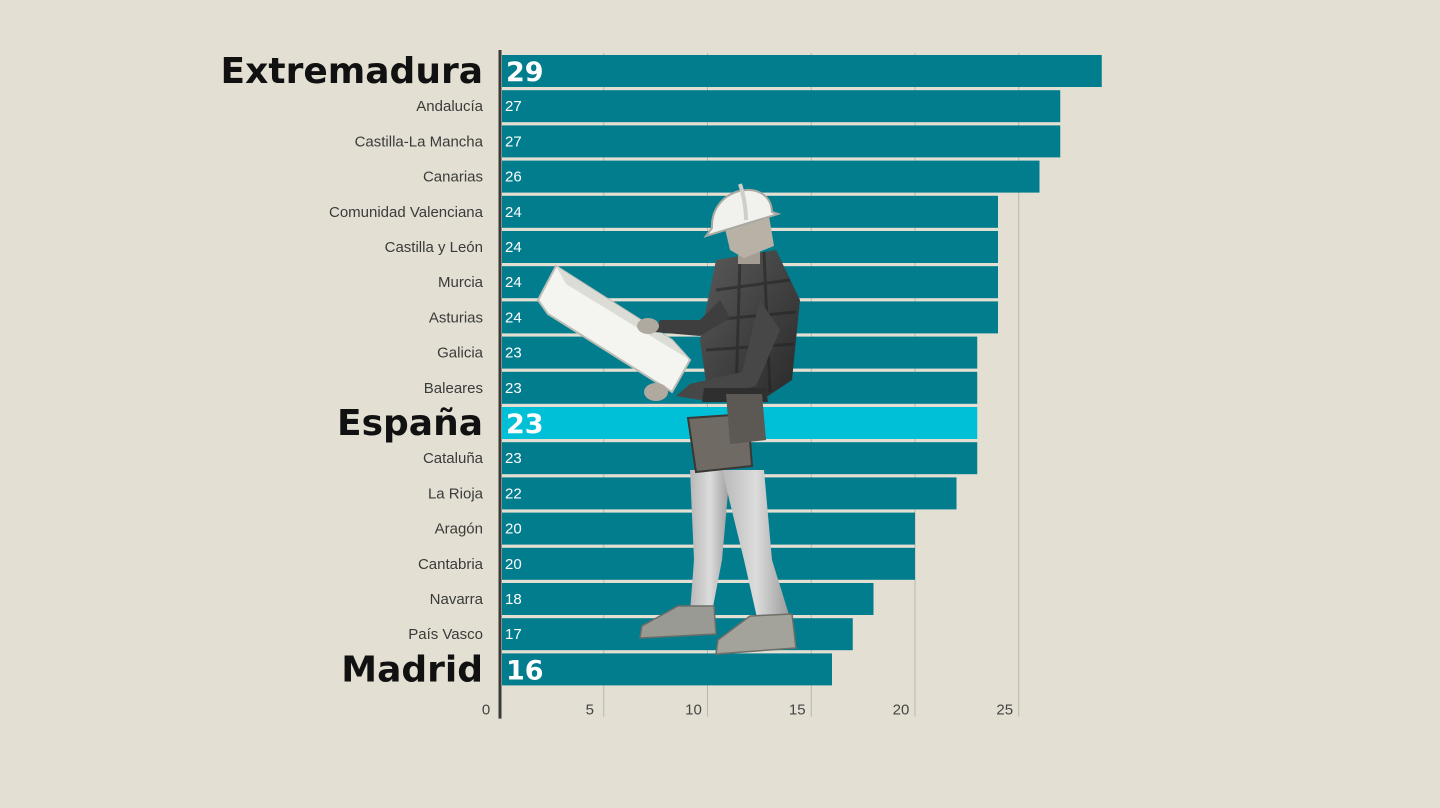 This screenshot has height=808, width=1440. Describe the element at coordinates (771, 176) in the screenshot. I see `bar-canarias` at that location.